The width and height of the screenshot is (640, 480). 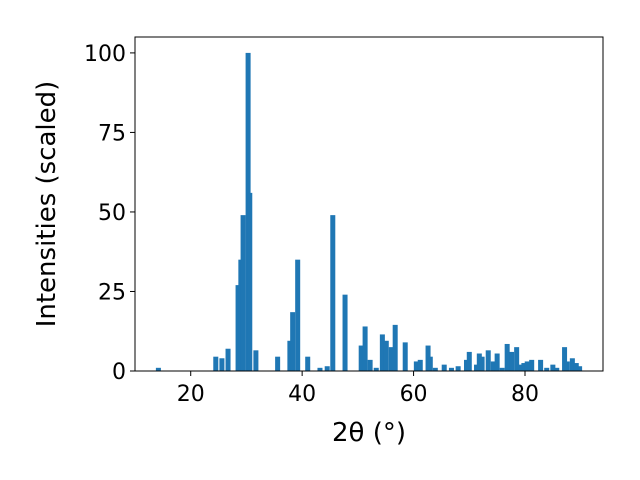 I want to click on y-tick-label: 25, so click(x=112, y=292).